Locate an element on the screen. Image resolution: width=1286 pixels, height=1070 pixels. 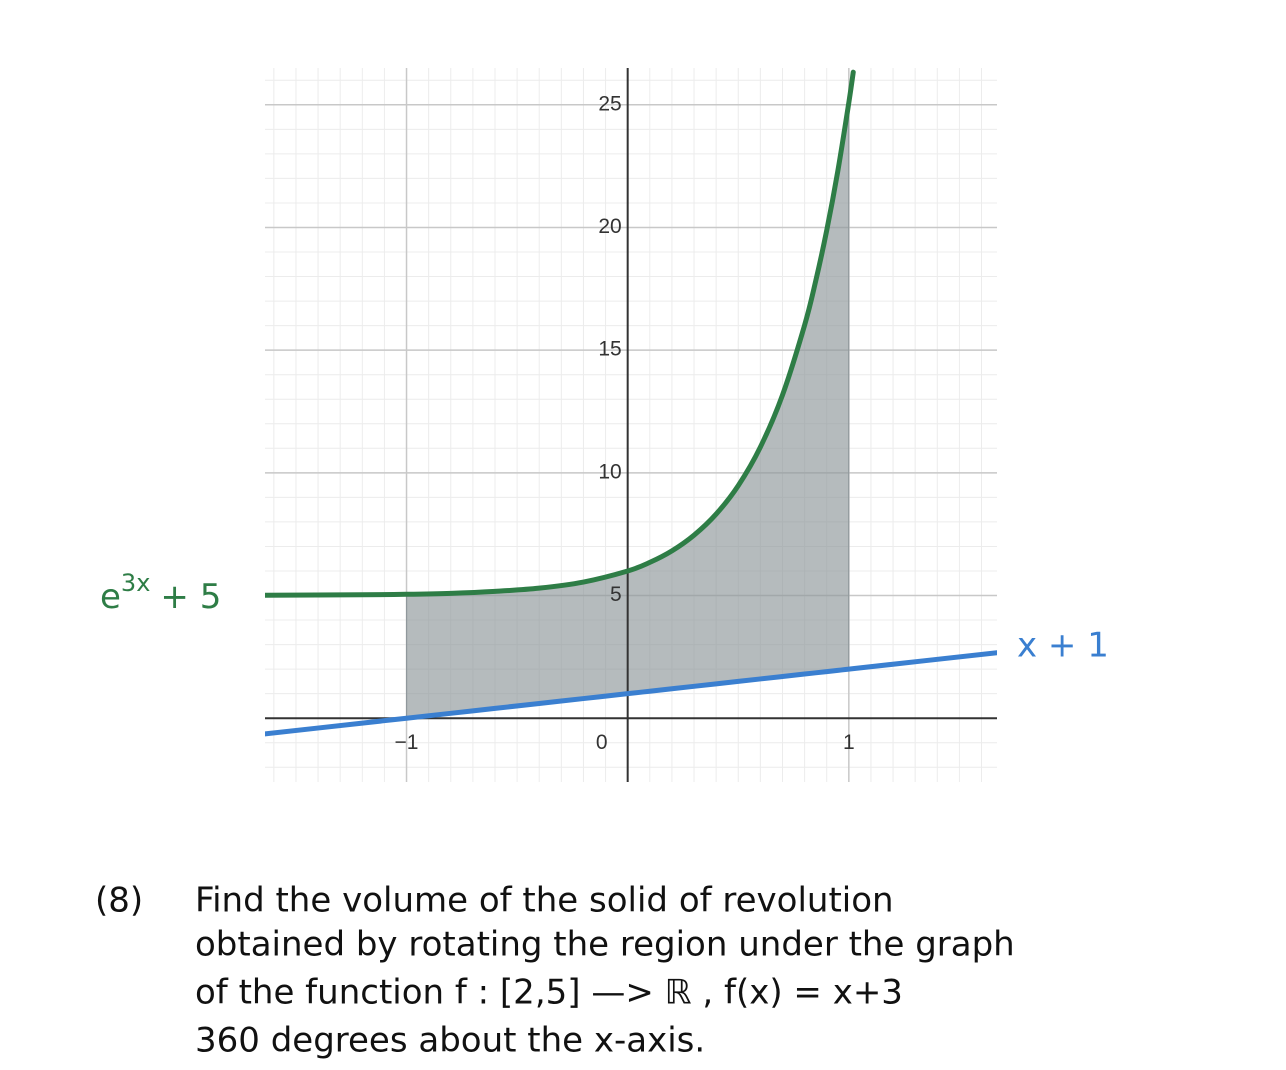
series-line is located at coordinates (631, 693).